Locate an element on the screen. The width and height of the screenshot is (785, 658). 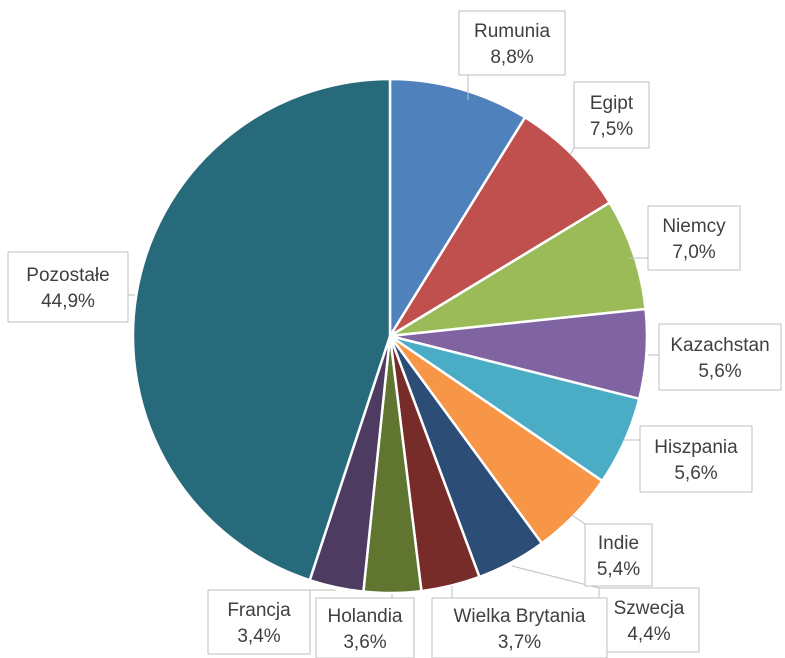
data-label-category: Holandia is located at coordinates (365, 616).